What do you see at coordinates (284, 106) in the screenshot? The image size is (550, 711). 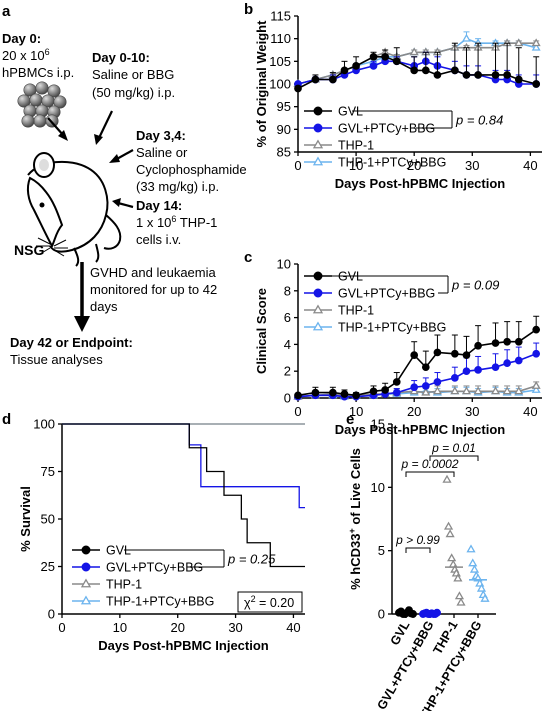 I see `y-tick-label: 95` at bounding box center [284, 106].